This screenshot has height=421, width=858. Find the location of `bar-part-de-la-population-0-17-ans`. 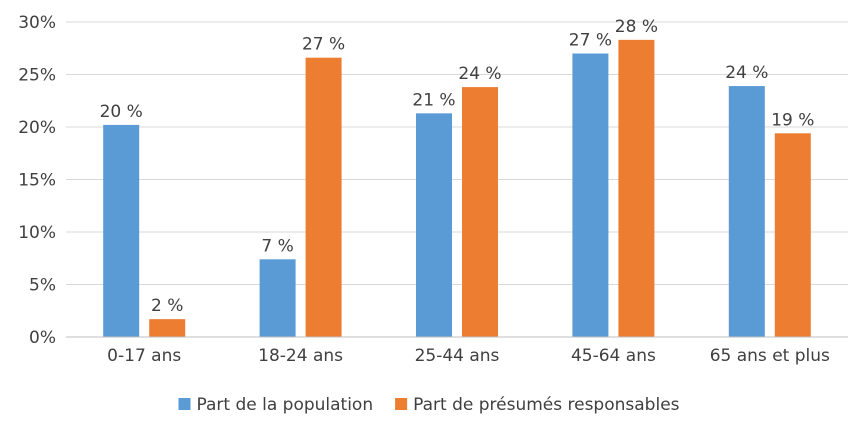

bar-part-de-la-population-0-17-ans is located at coordinates (121, 231).